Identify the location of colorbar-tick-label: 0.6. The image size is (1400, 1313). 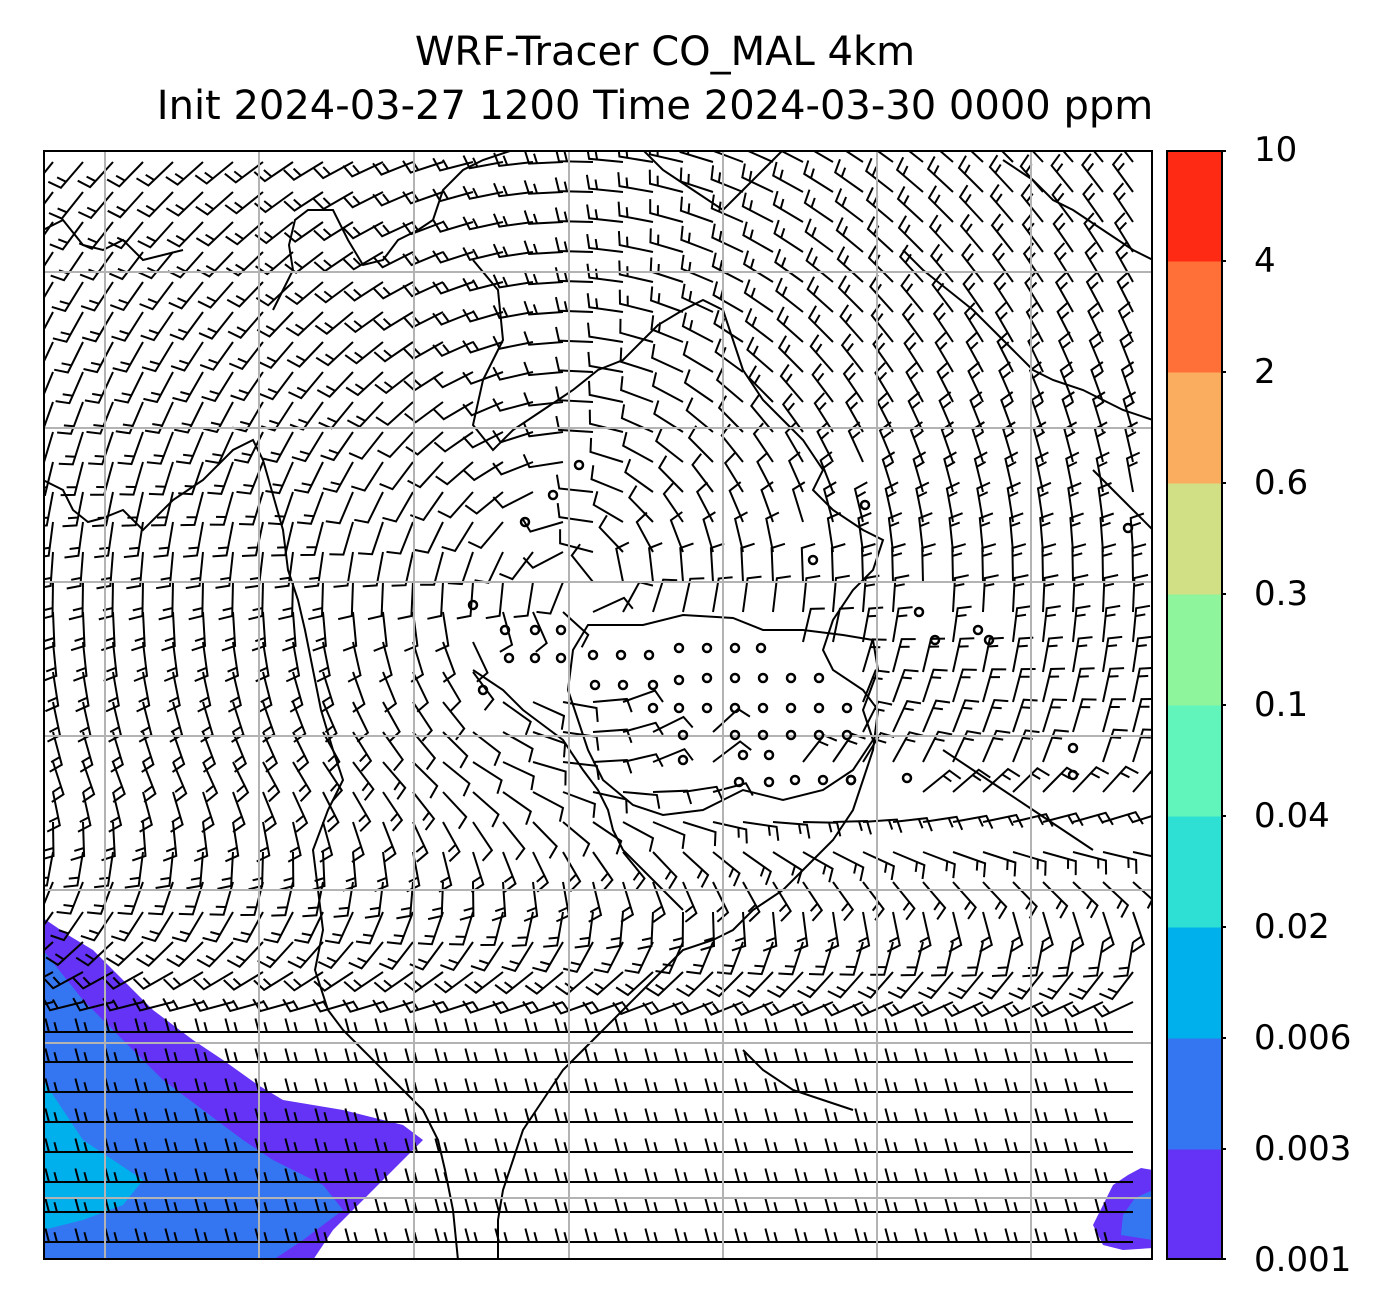
(1281, 483).